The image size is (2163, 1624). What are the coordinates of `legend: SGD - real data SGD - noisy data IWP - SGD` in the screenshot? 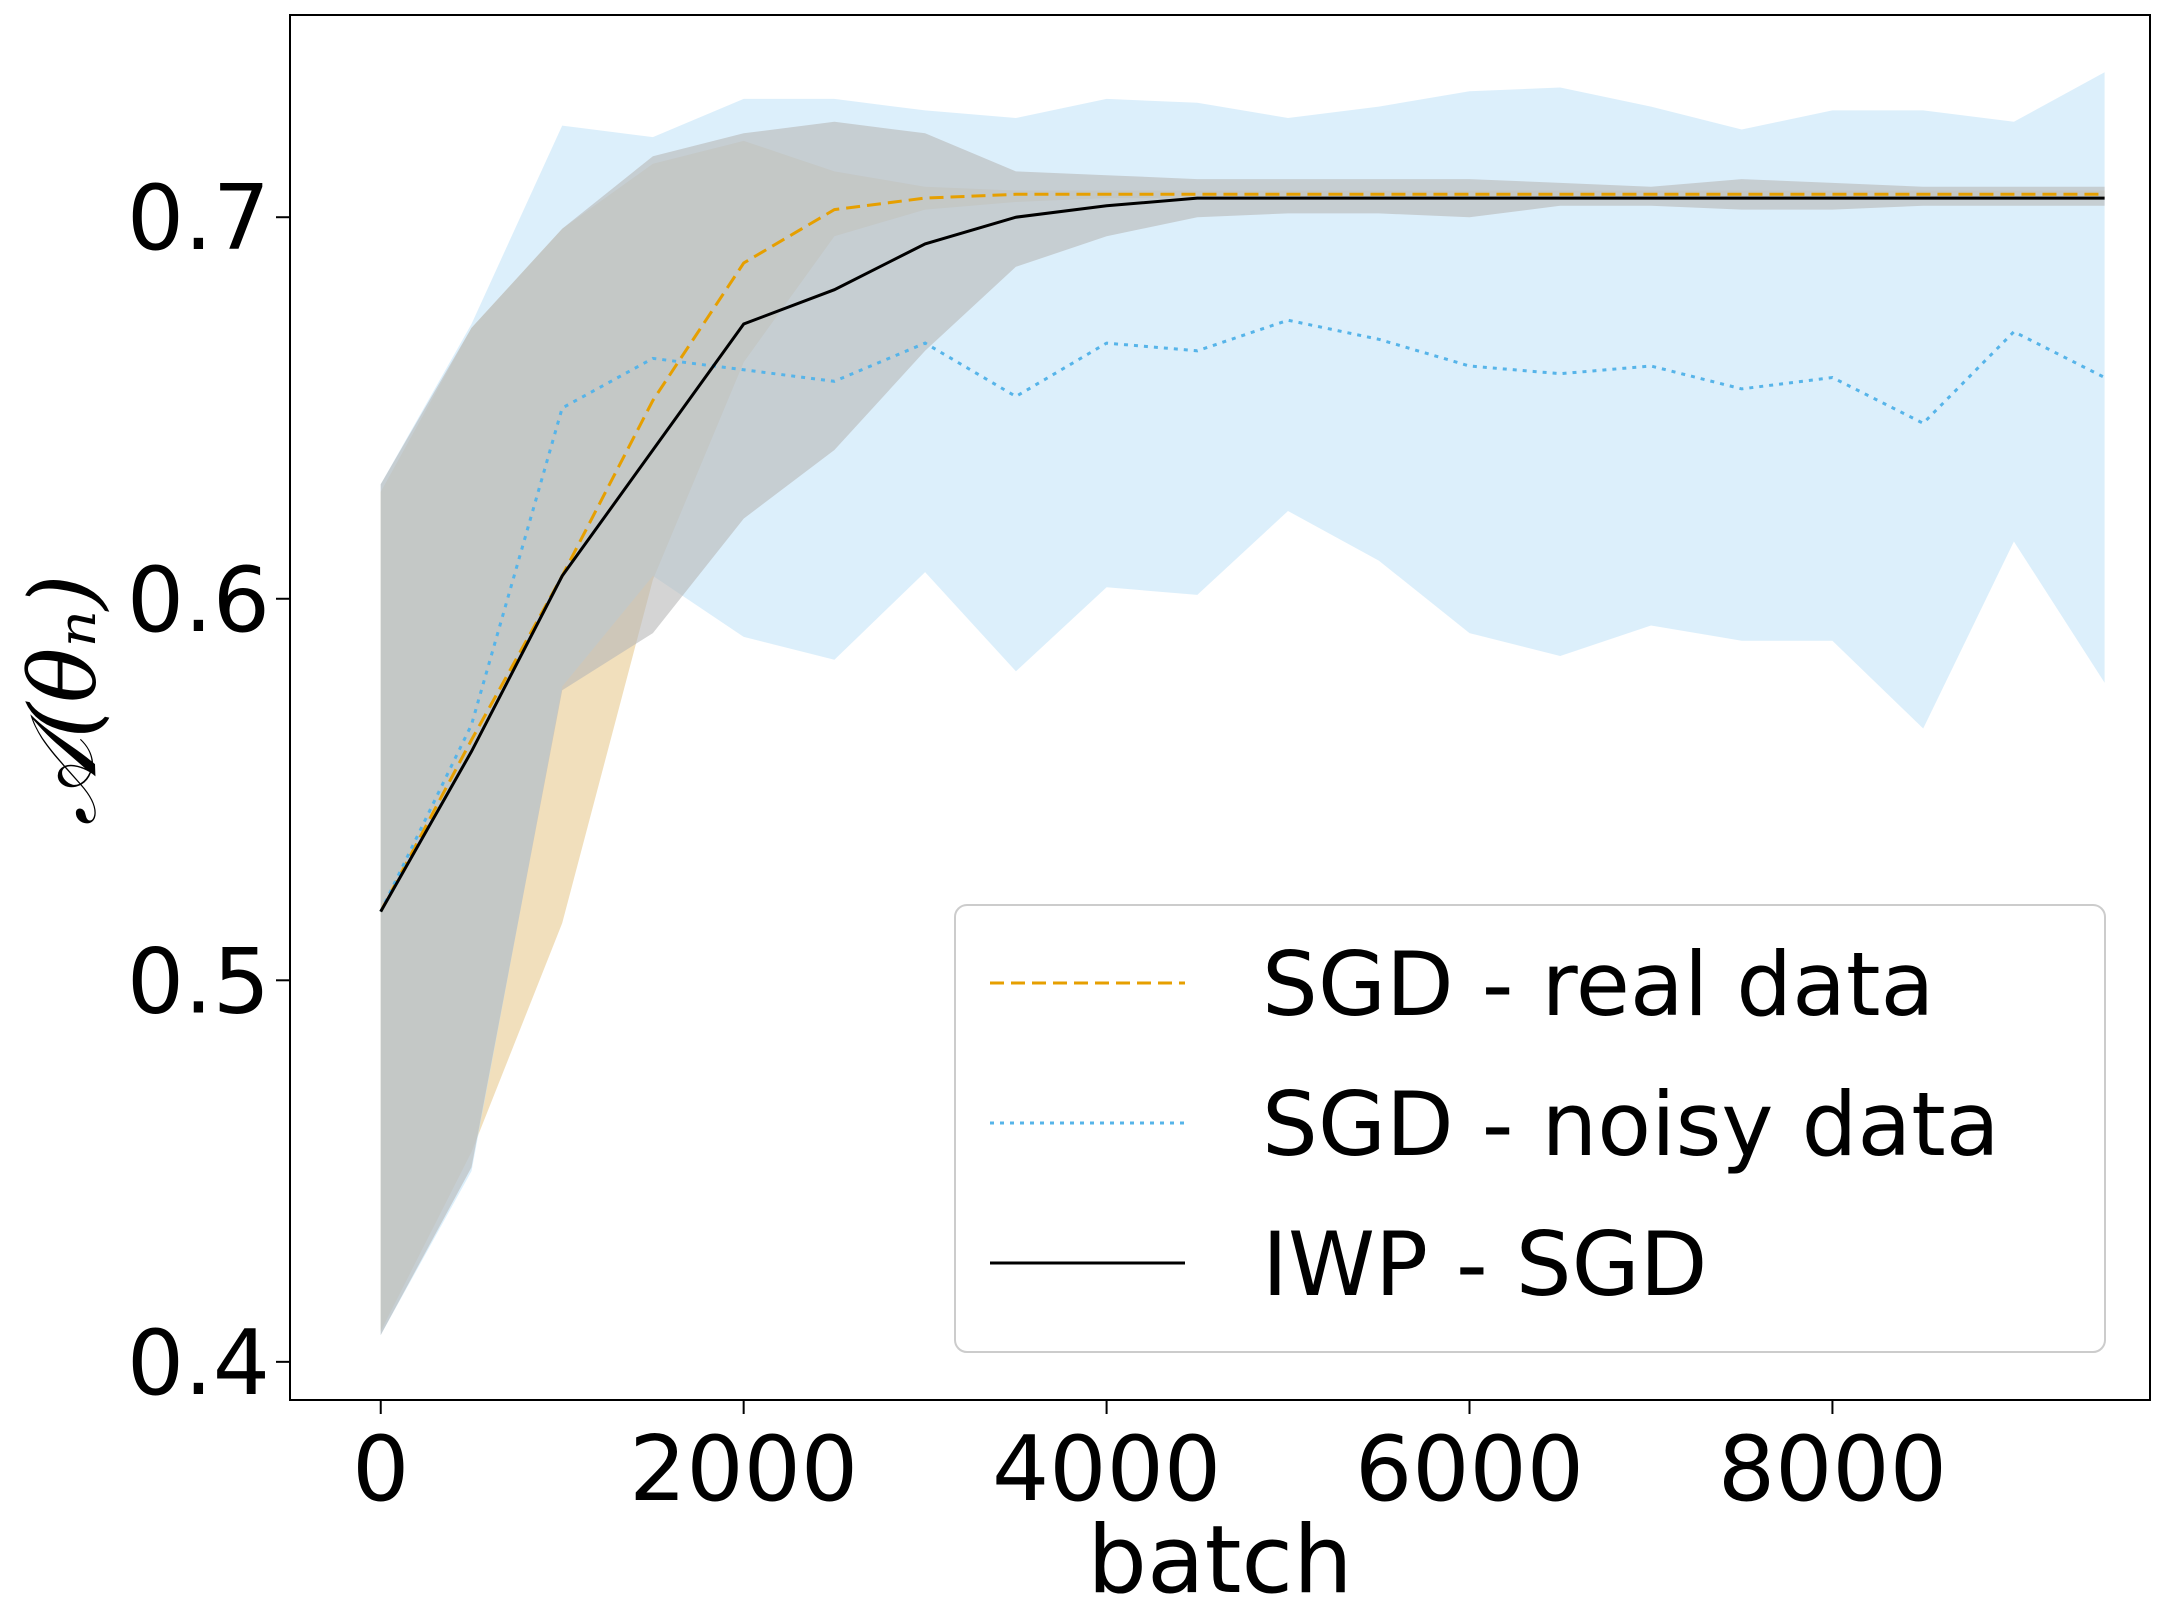 It's located at (1530, 1128).